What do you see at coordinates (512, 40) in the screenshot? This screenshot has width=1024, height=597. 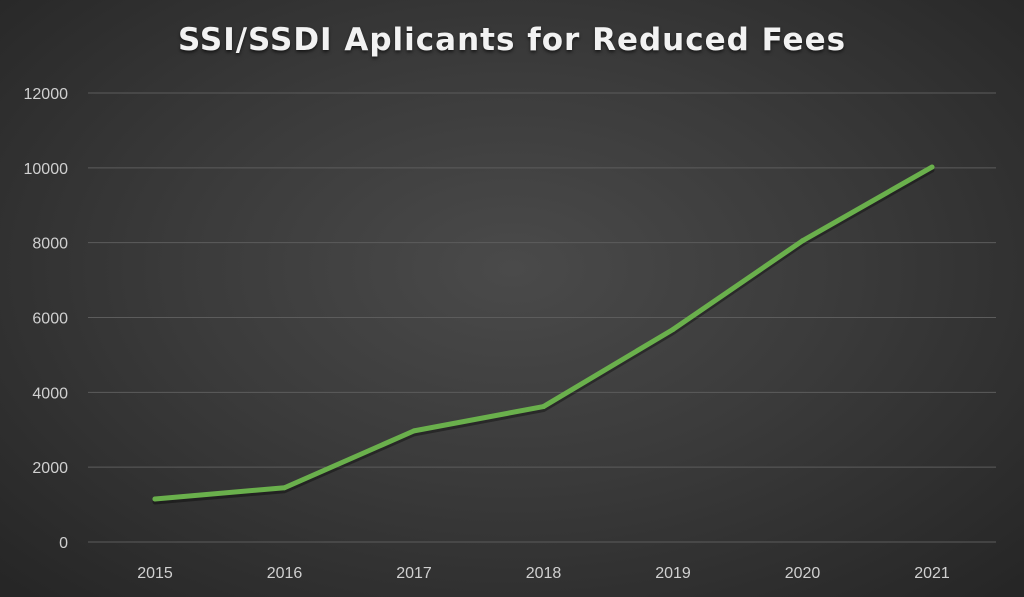 I see `chart-title: SSI/SSDI Aplicants for Reduced Fees` at bounding box center [512, 40].